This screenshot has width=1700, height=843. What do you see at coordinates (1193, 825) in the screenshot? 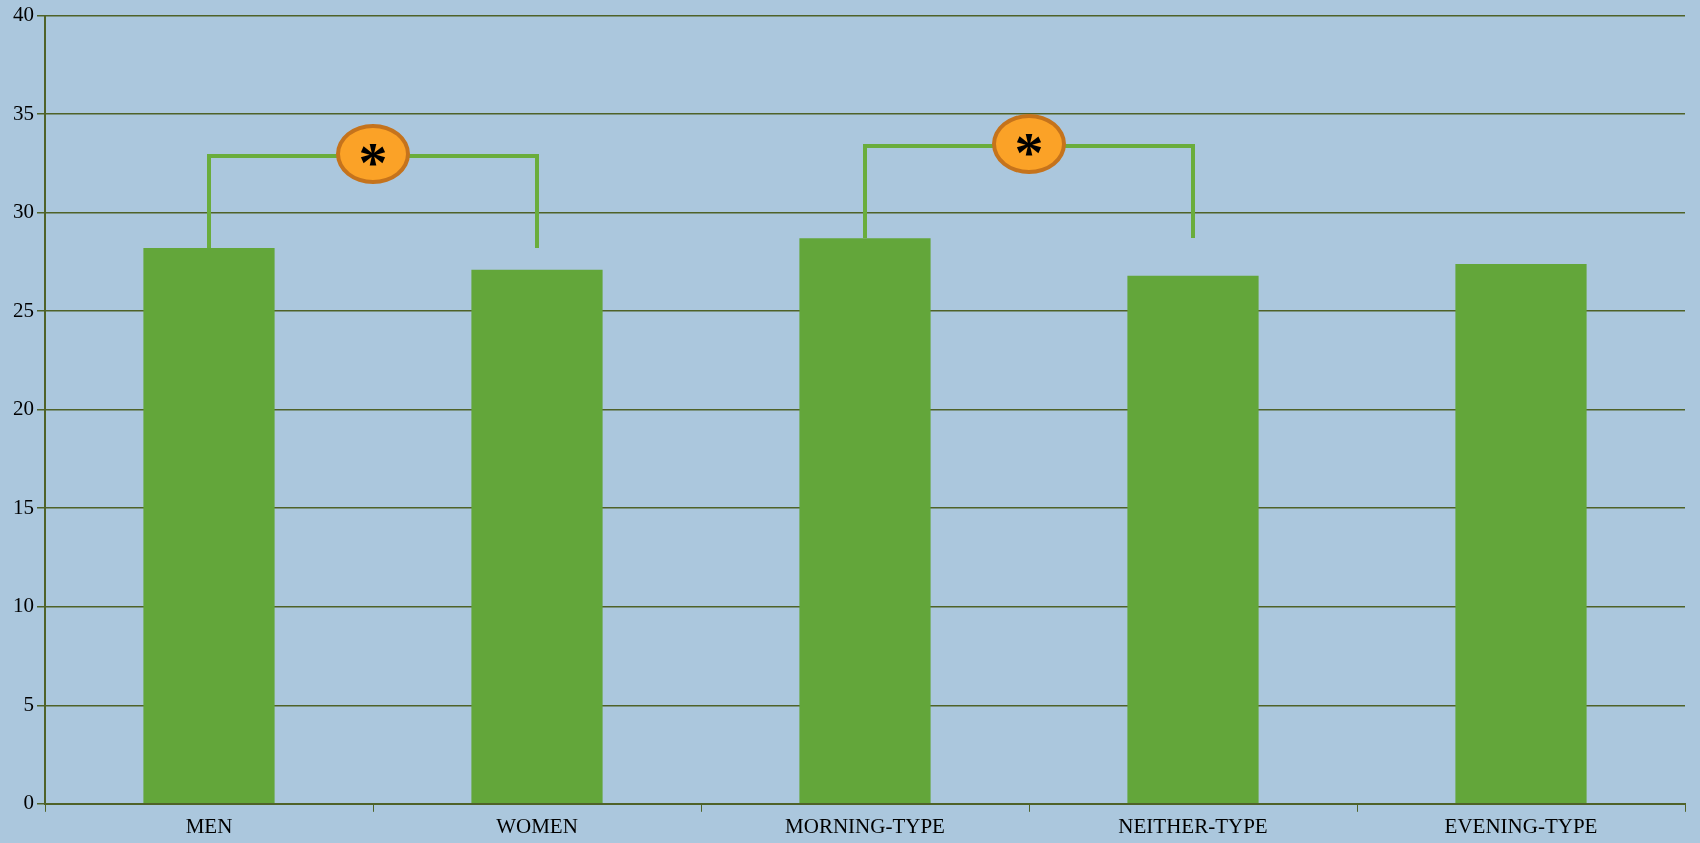
I see `x-tick-label: NEITHER-TYPE` at bounding box center [1193, 825].